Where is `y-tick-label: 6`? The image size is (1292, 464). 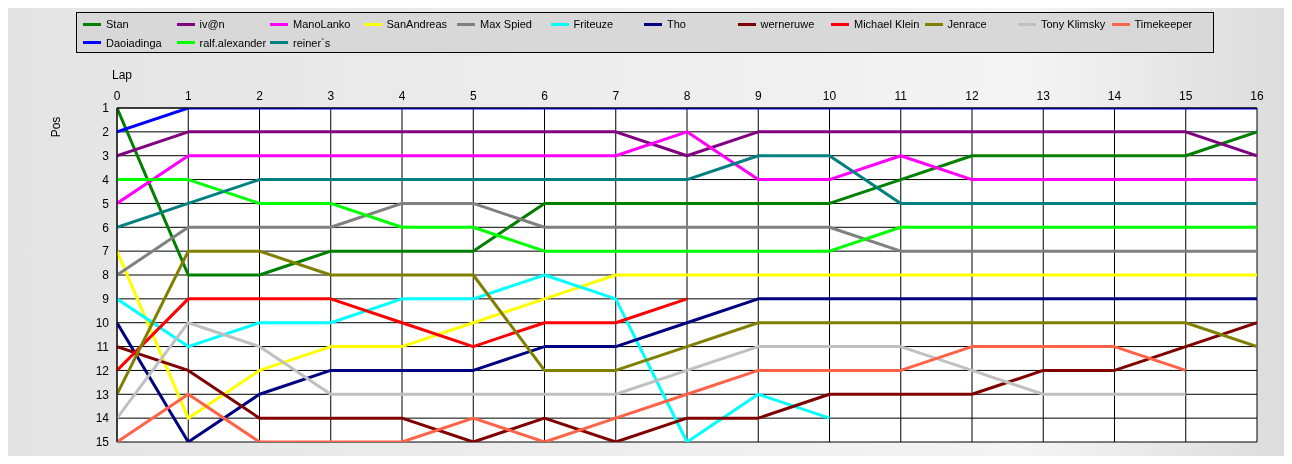
y-tick-label: 6 is located at coordinates (106, 227).